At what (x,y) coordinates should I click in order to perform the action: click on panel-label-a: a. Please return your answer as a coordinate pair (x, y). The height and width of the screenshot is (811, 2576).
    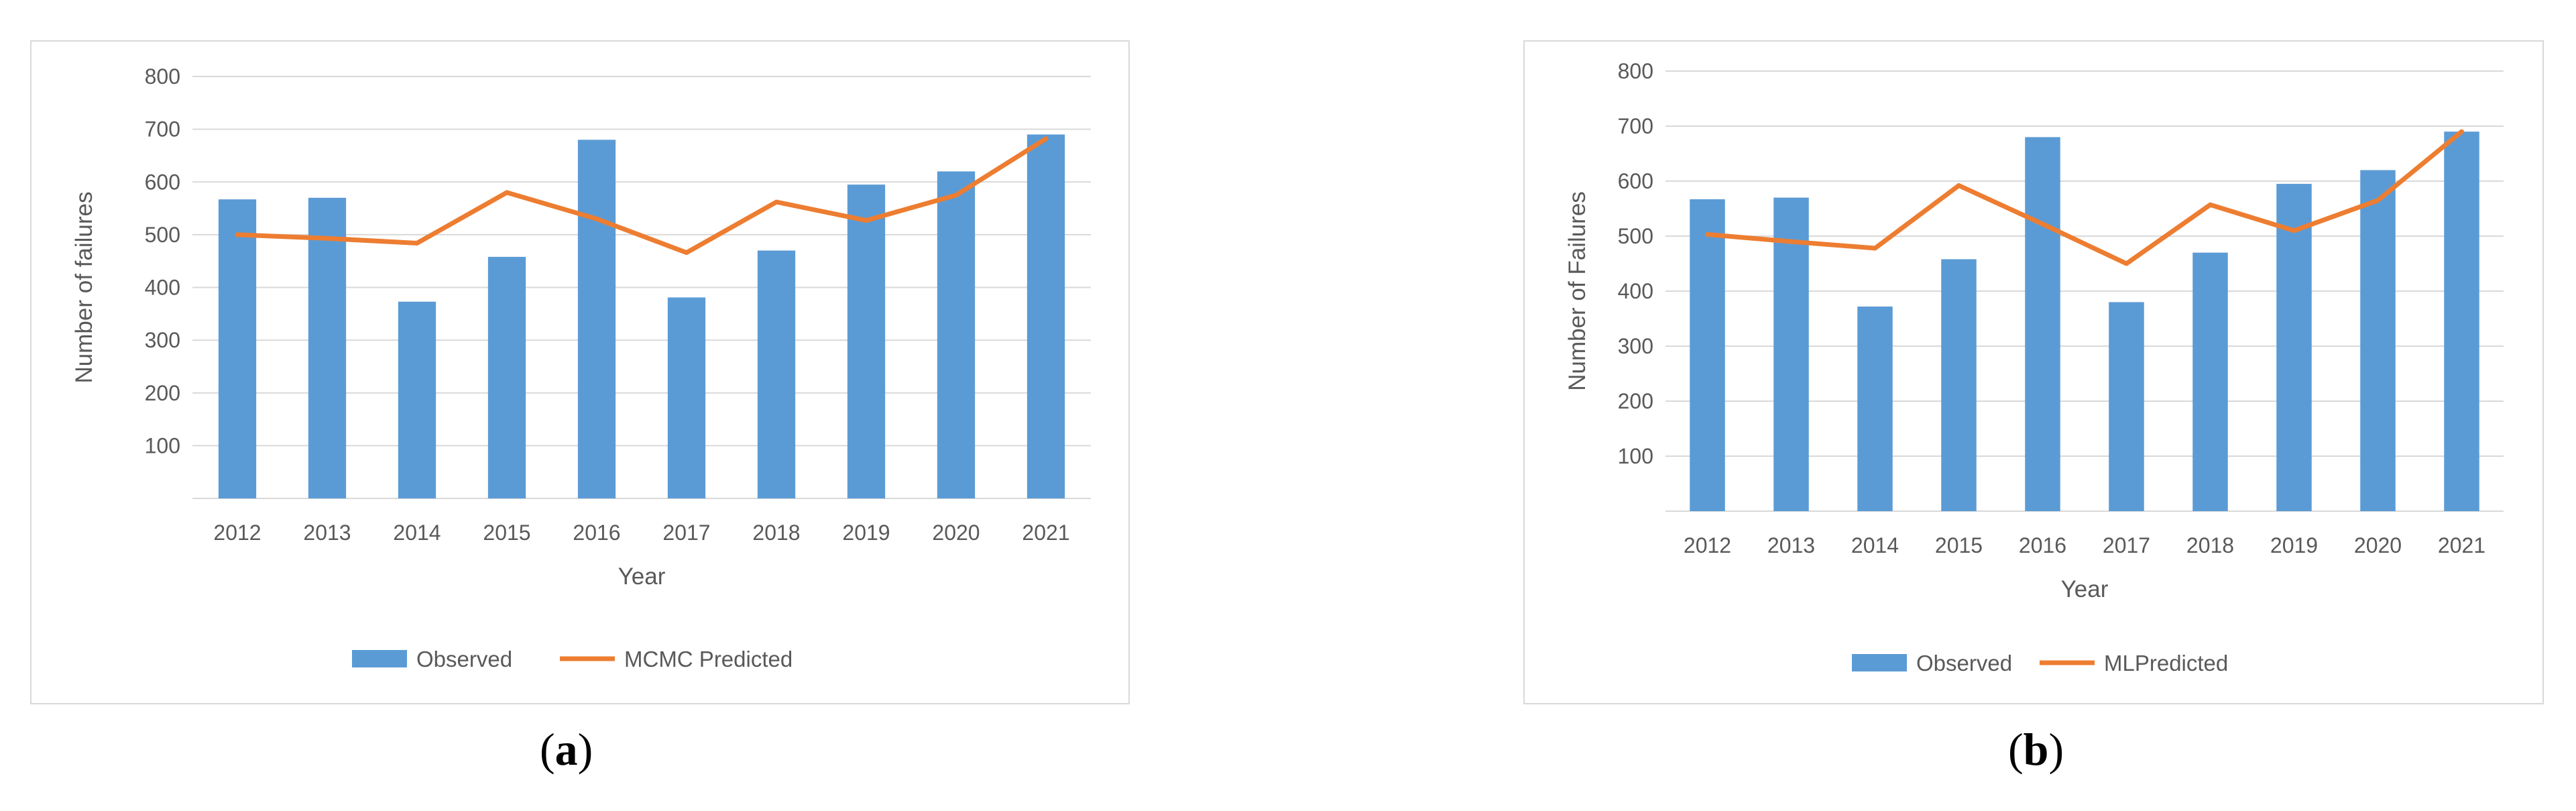
    Looking at the image, I should click on (566, 749).